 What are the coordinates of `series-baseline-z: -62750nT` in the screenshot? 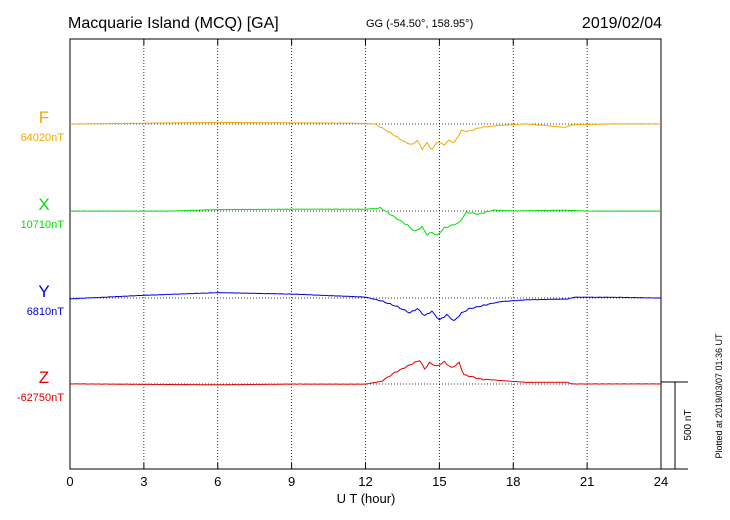 It's located at (40, 398).